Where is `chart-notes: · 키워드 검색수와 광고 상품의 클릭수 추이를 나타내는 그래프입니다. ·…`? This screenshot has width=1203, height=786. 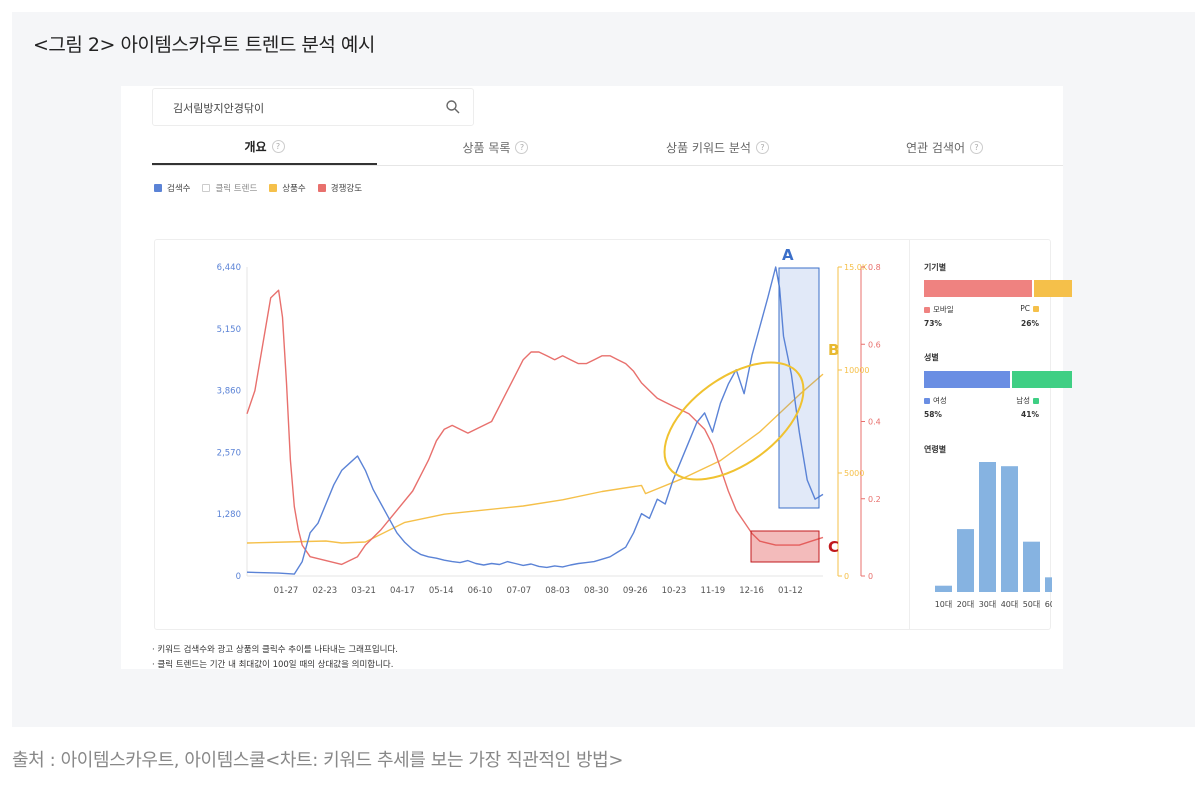
chart-notes: · 키워드 검색수와 광고 상품의 클릭수 추이를 나타내는 그래프입니다. ·… is located at coordinates (275, 658).